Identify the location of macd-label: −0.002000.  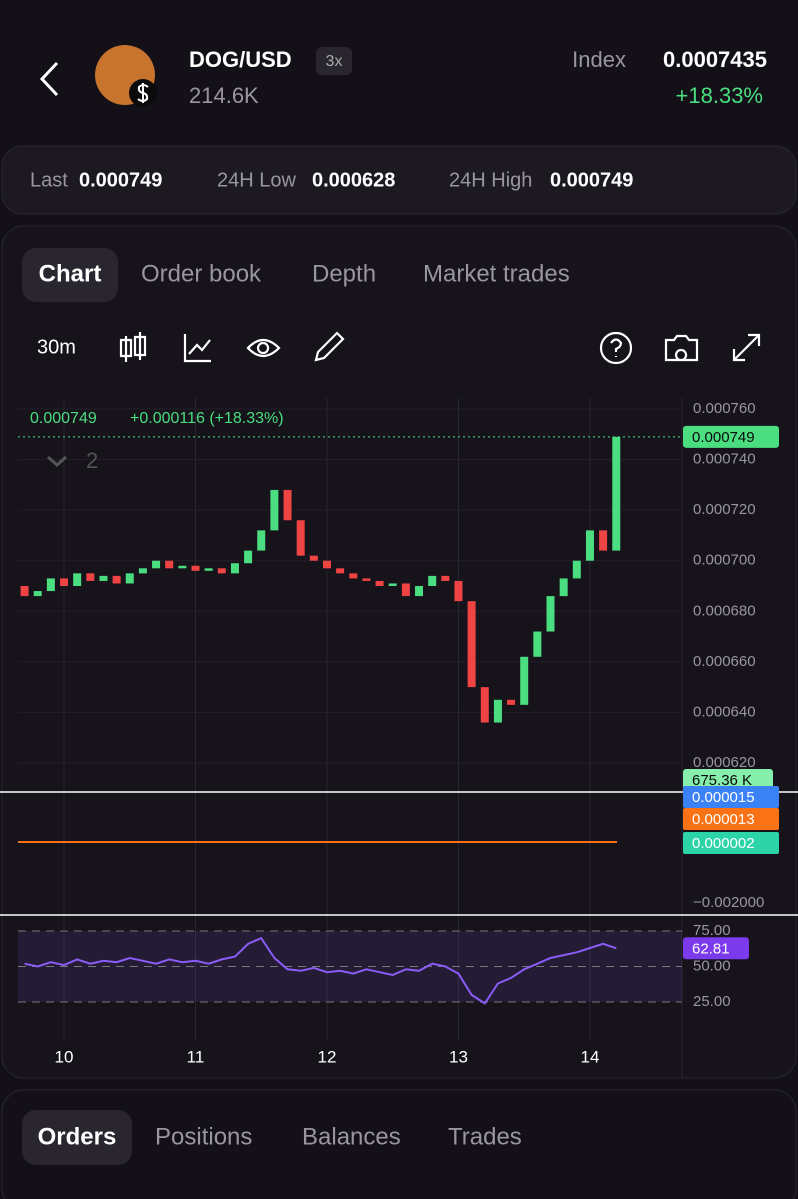
(728, 902).